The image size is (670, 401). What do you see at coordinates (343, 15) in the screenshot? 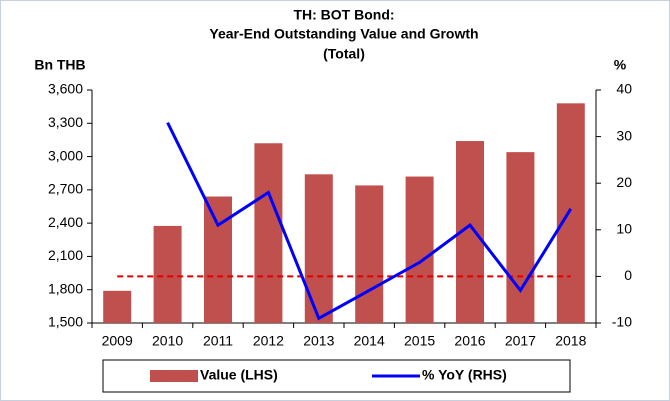
I see `chart-title: TH: BOT Bond:` at bounding box center [343, 15].